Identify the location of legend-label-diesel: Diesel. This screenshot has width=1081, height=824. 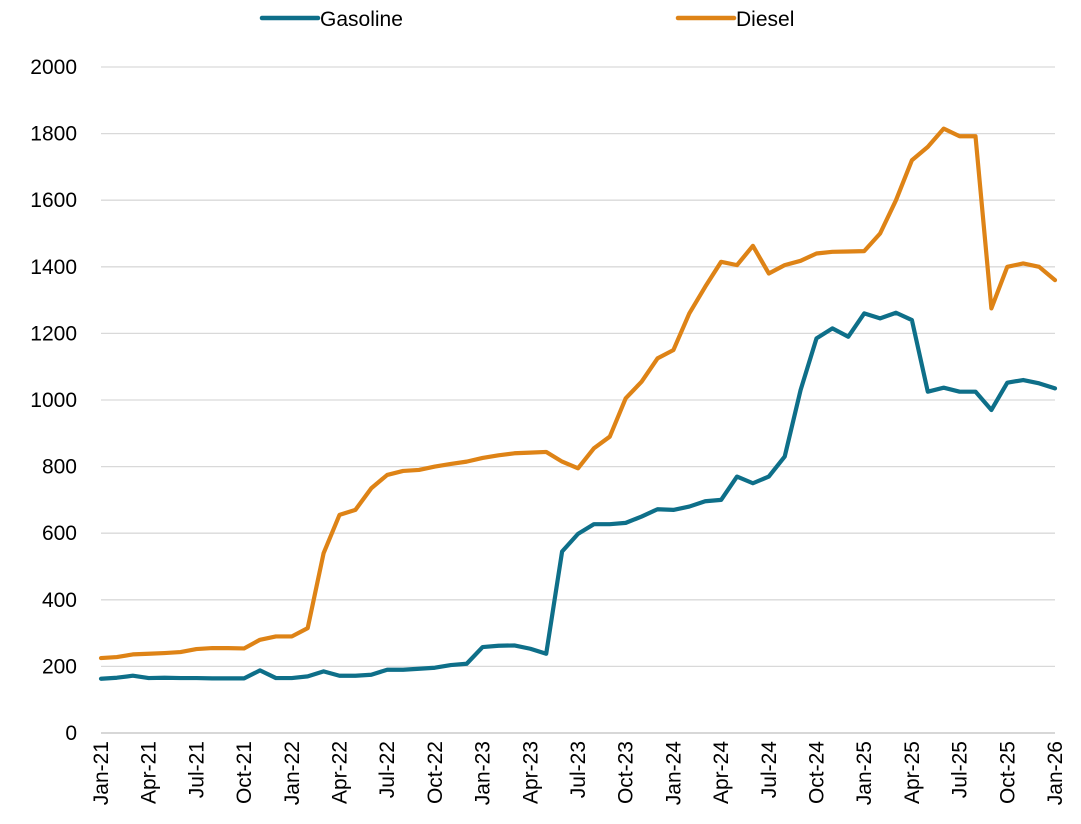
(765, 19).